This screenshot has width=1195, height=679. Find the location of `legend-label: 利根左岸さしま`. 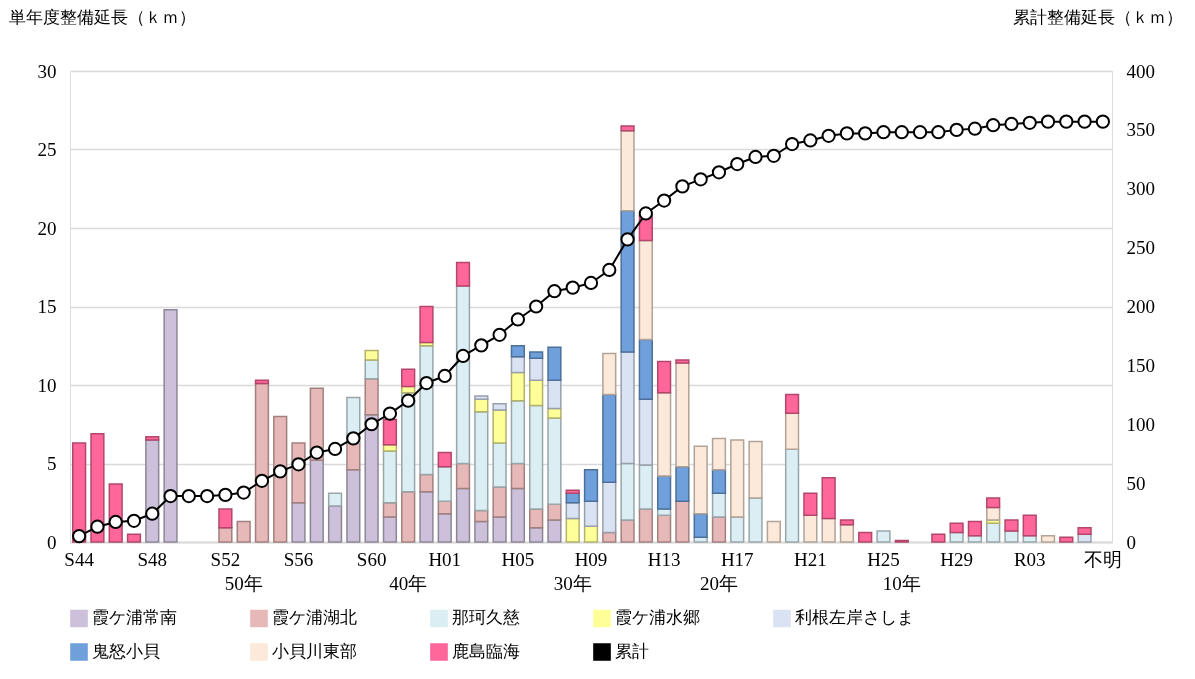

legend-label: 利根左岸さしま is located at coordinates (854, 618).